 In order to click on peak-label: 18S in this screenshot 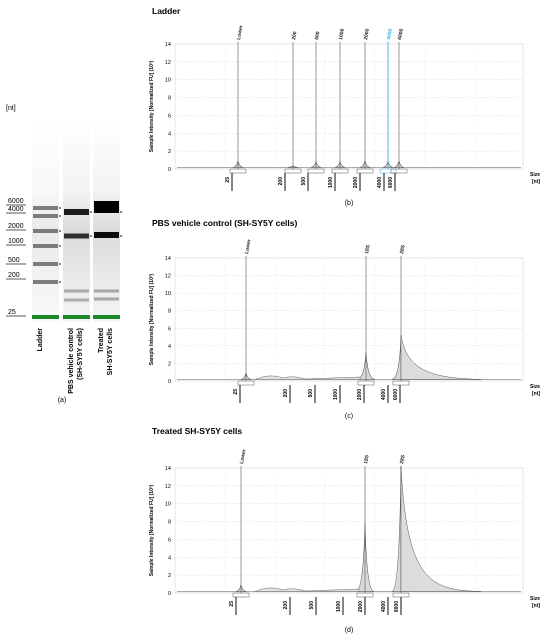, I will do `click(368, 249)`.